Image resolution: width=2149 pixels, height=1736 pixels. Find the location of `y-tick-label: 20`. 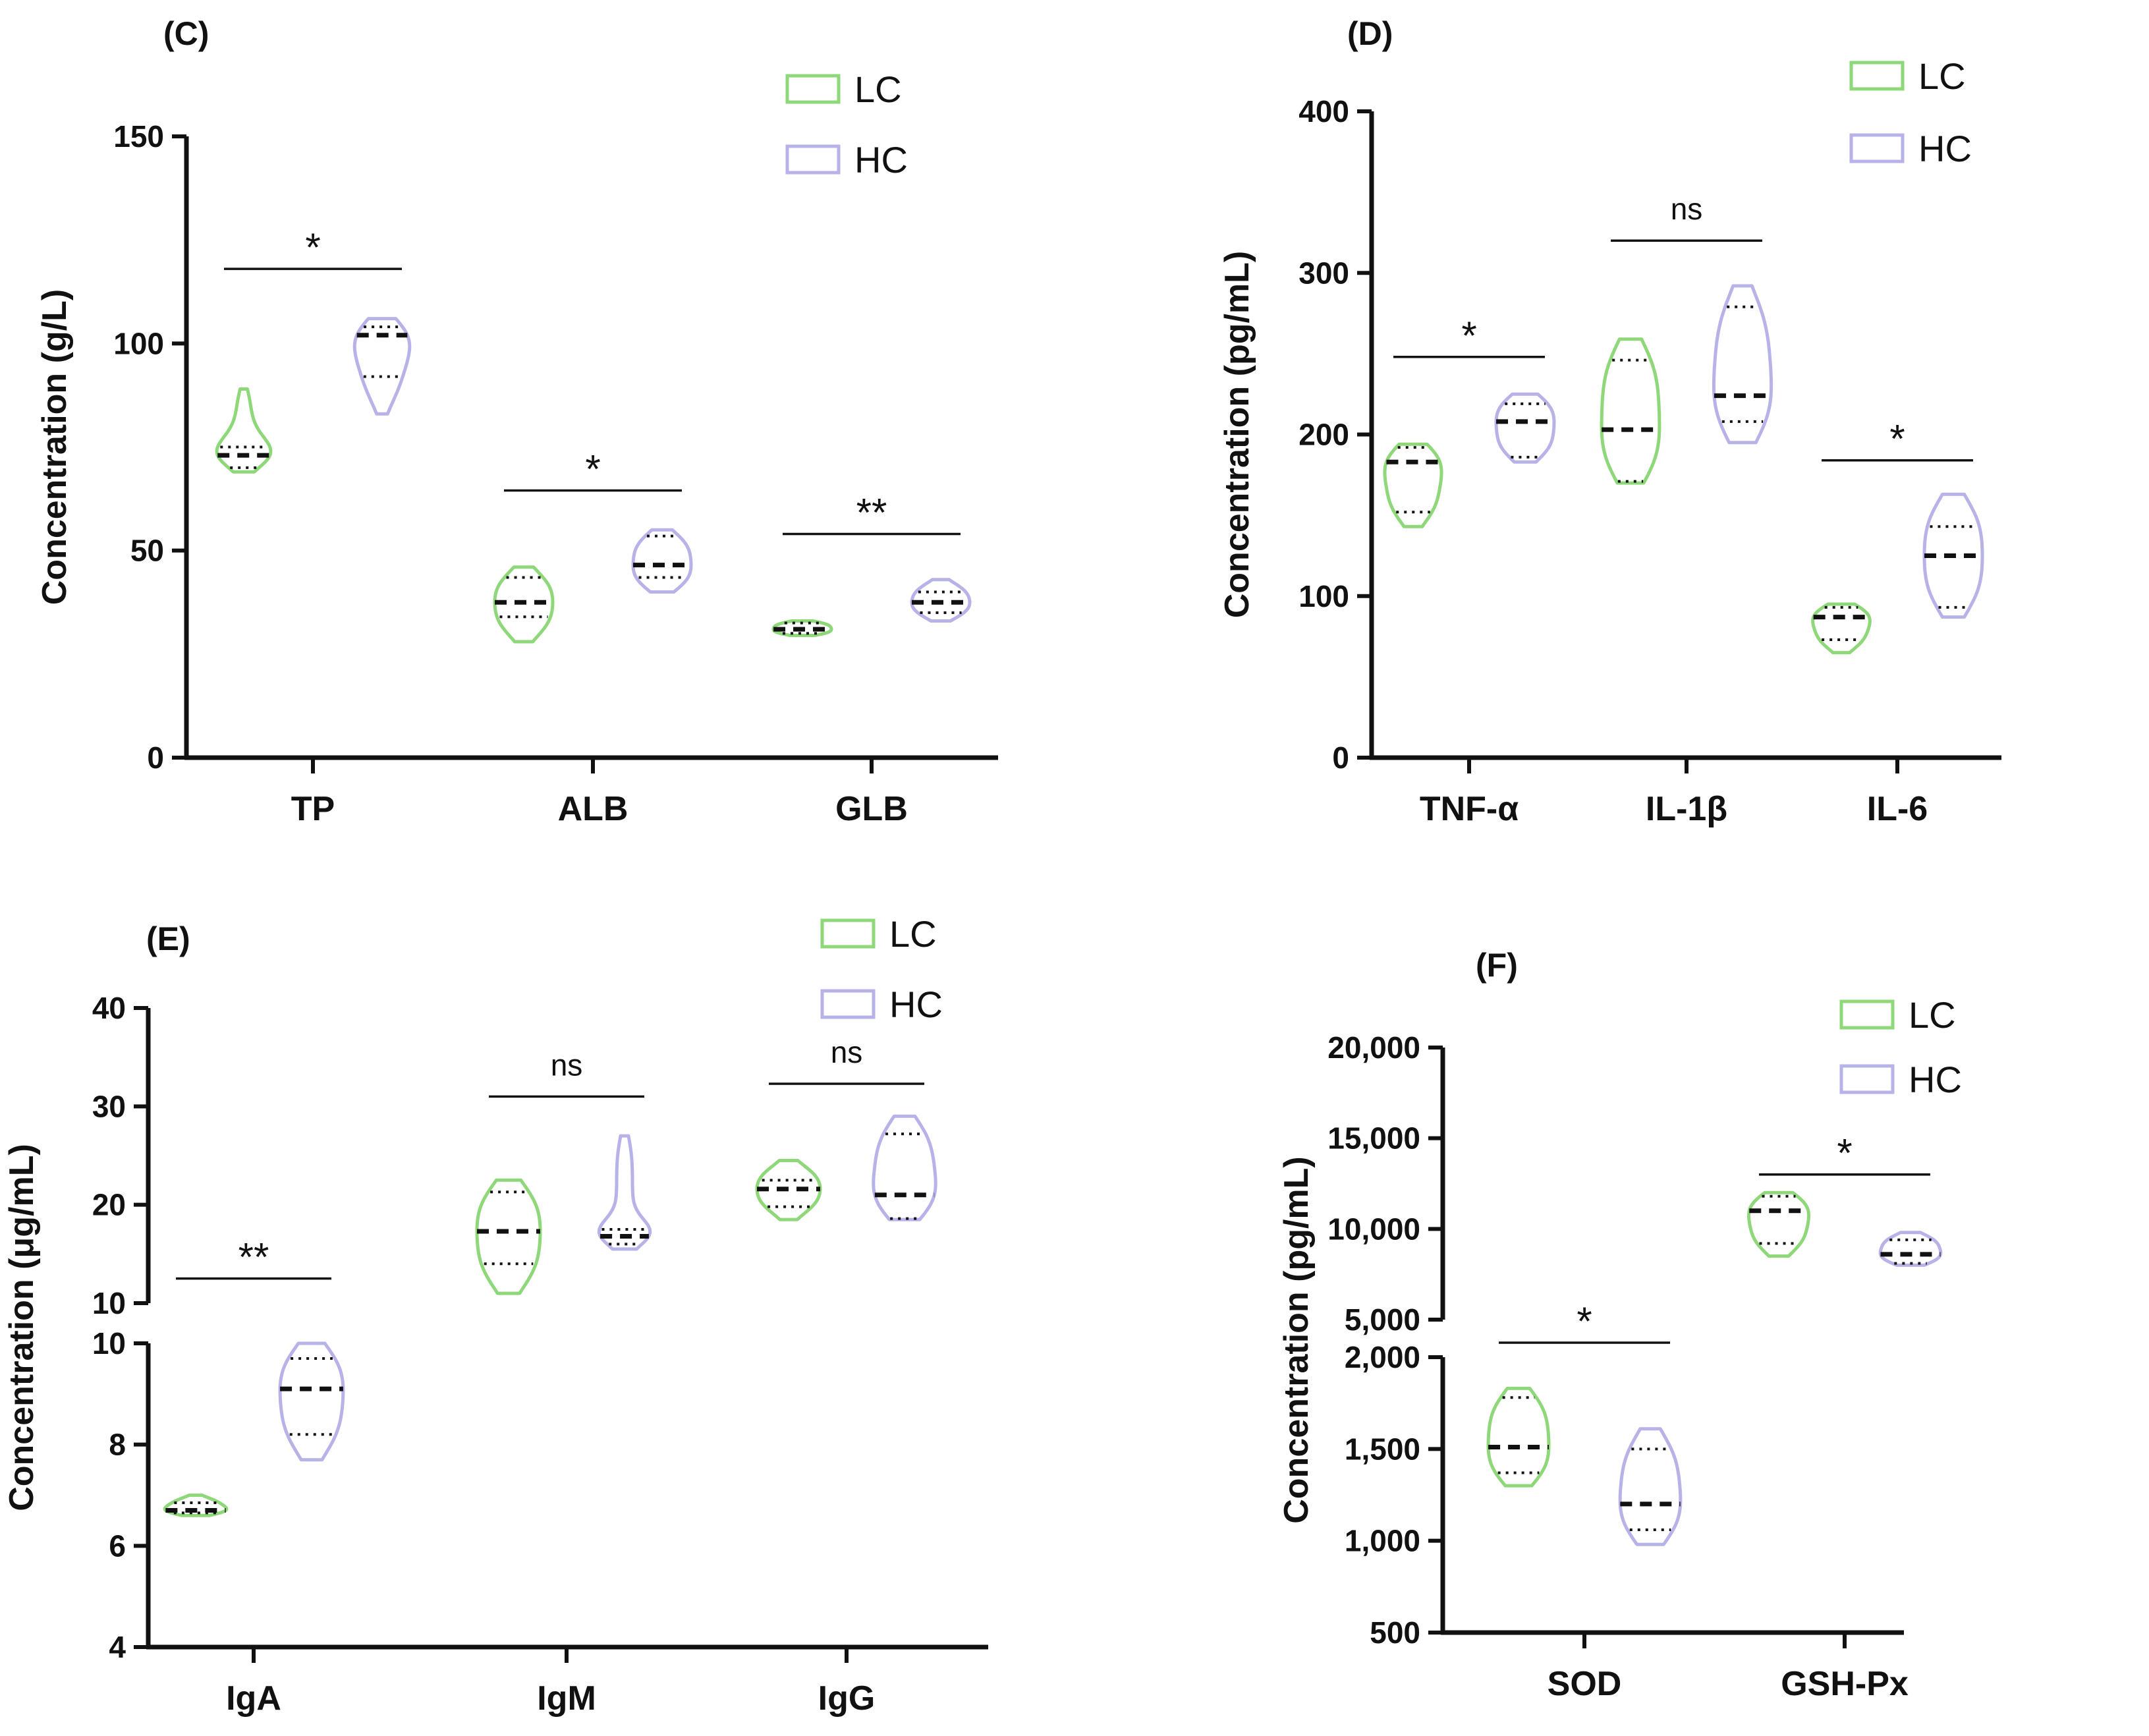

y-tick-label: 20 is located at coordinates (109, 1205).